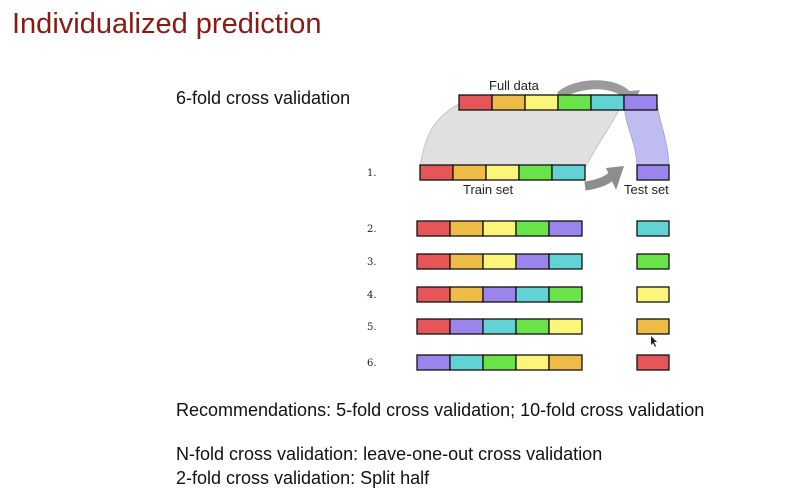 The height and width of the screenshot is (492, 810). What do you see at coordinates (654, 341) in the screenshot?
I see `mouse-cursor-icon` at bounding box center [654, 341].